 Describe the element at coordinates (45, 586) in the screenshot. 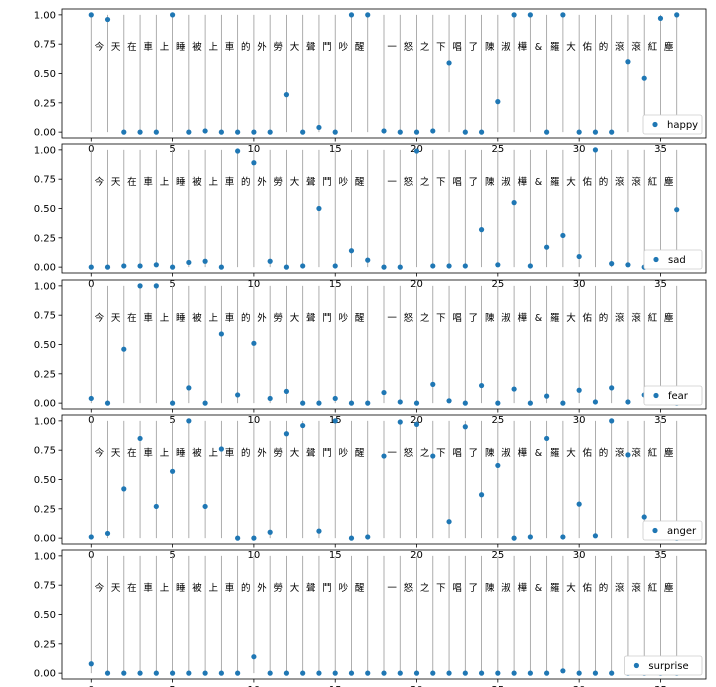

I see `y-tick-label: 0.75` at that location.